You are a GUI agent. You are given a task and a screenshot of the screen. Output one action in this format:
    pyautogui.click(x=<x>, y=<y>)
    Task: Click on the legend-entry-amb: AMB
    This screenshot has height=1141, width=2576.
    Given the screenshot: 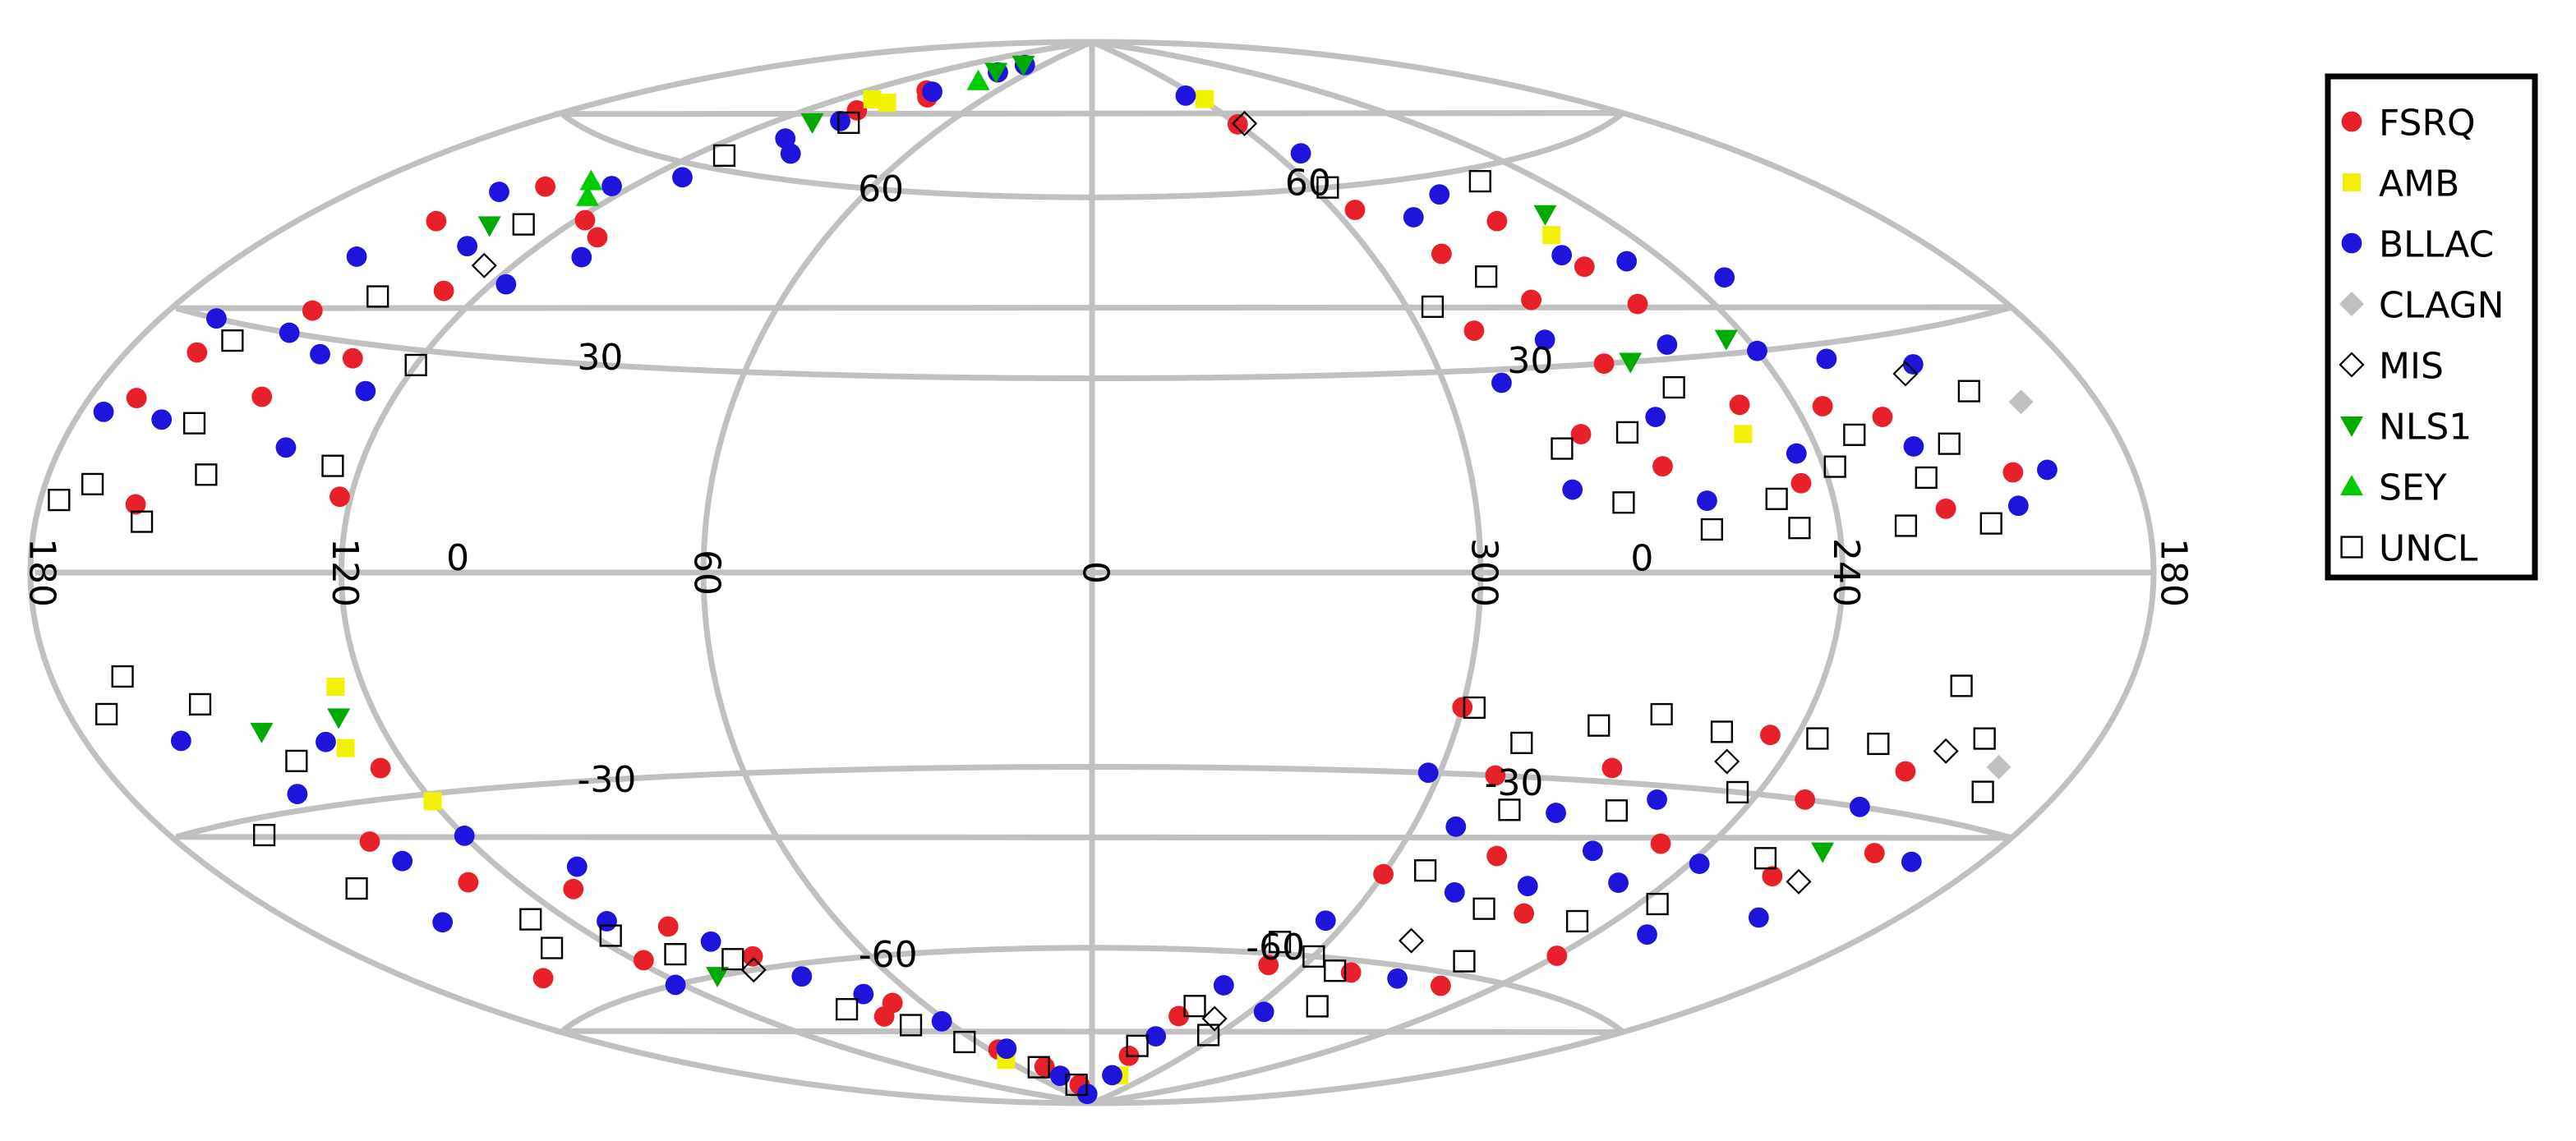 What is the action you would take?
    pyautogui.click(x=2401, y=184)
    